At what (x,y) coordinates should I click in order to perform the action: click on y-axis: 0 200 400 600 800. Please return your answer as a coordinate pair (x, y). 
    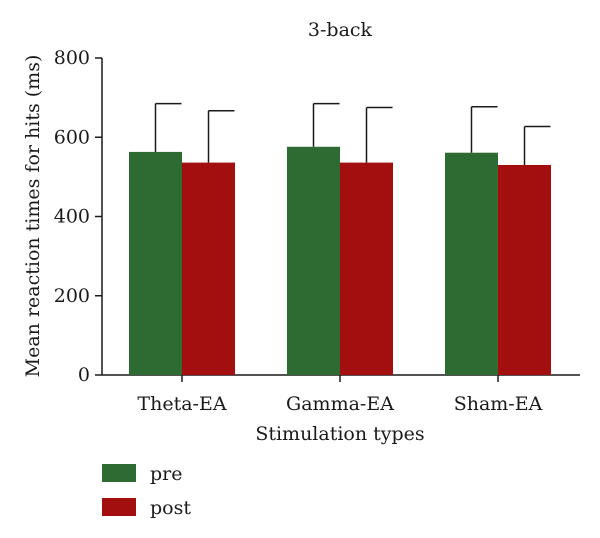
    Looking at the image, I should click on (78, 216).